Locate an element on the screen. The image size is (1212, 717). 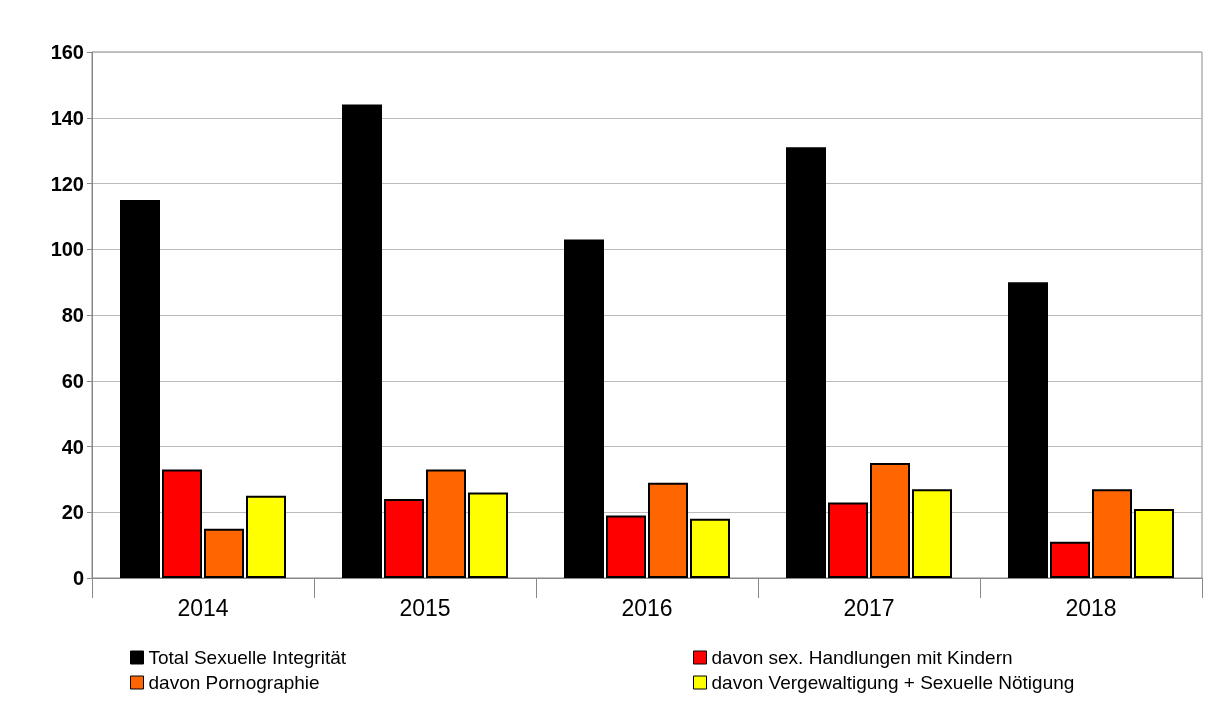
legend-label: davon sex. Handlungen mit Kindern is located at coordinates (862, 657).